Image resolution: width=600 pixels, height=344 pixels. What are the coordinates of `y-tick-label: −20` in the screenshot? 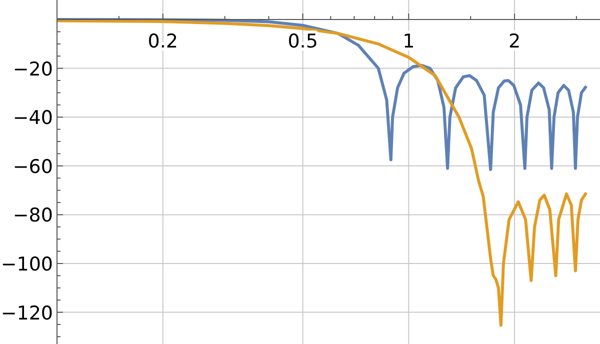 It's located at (32, 69).